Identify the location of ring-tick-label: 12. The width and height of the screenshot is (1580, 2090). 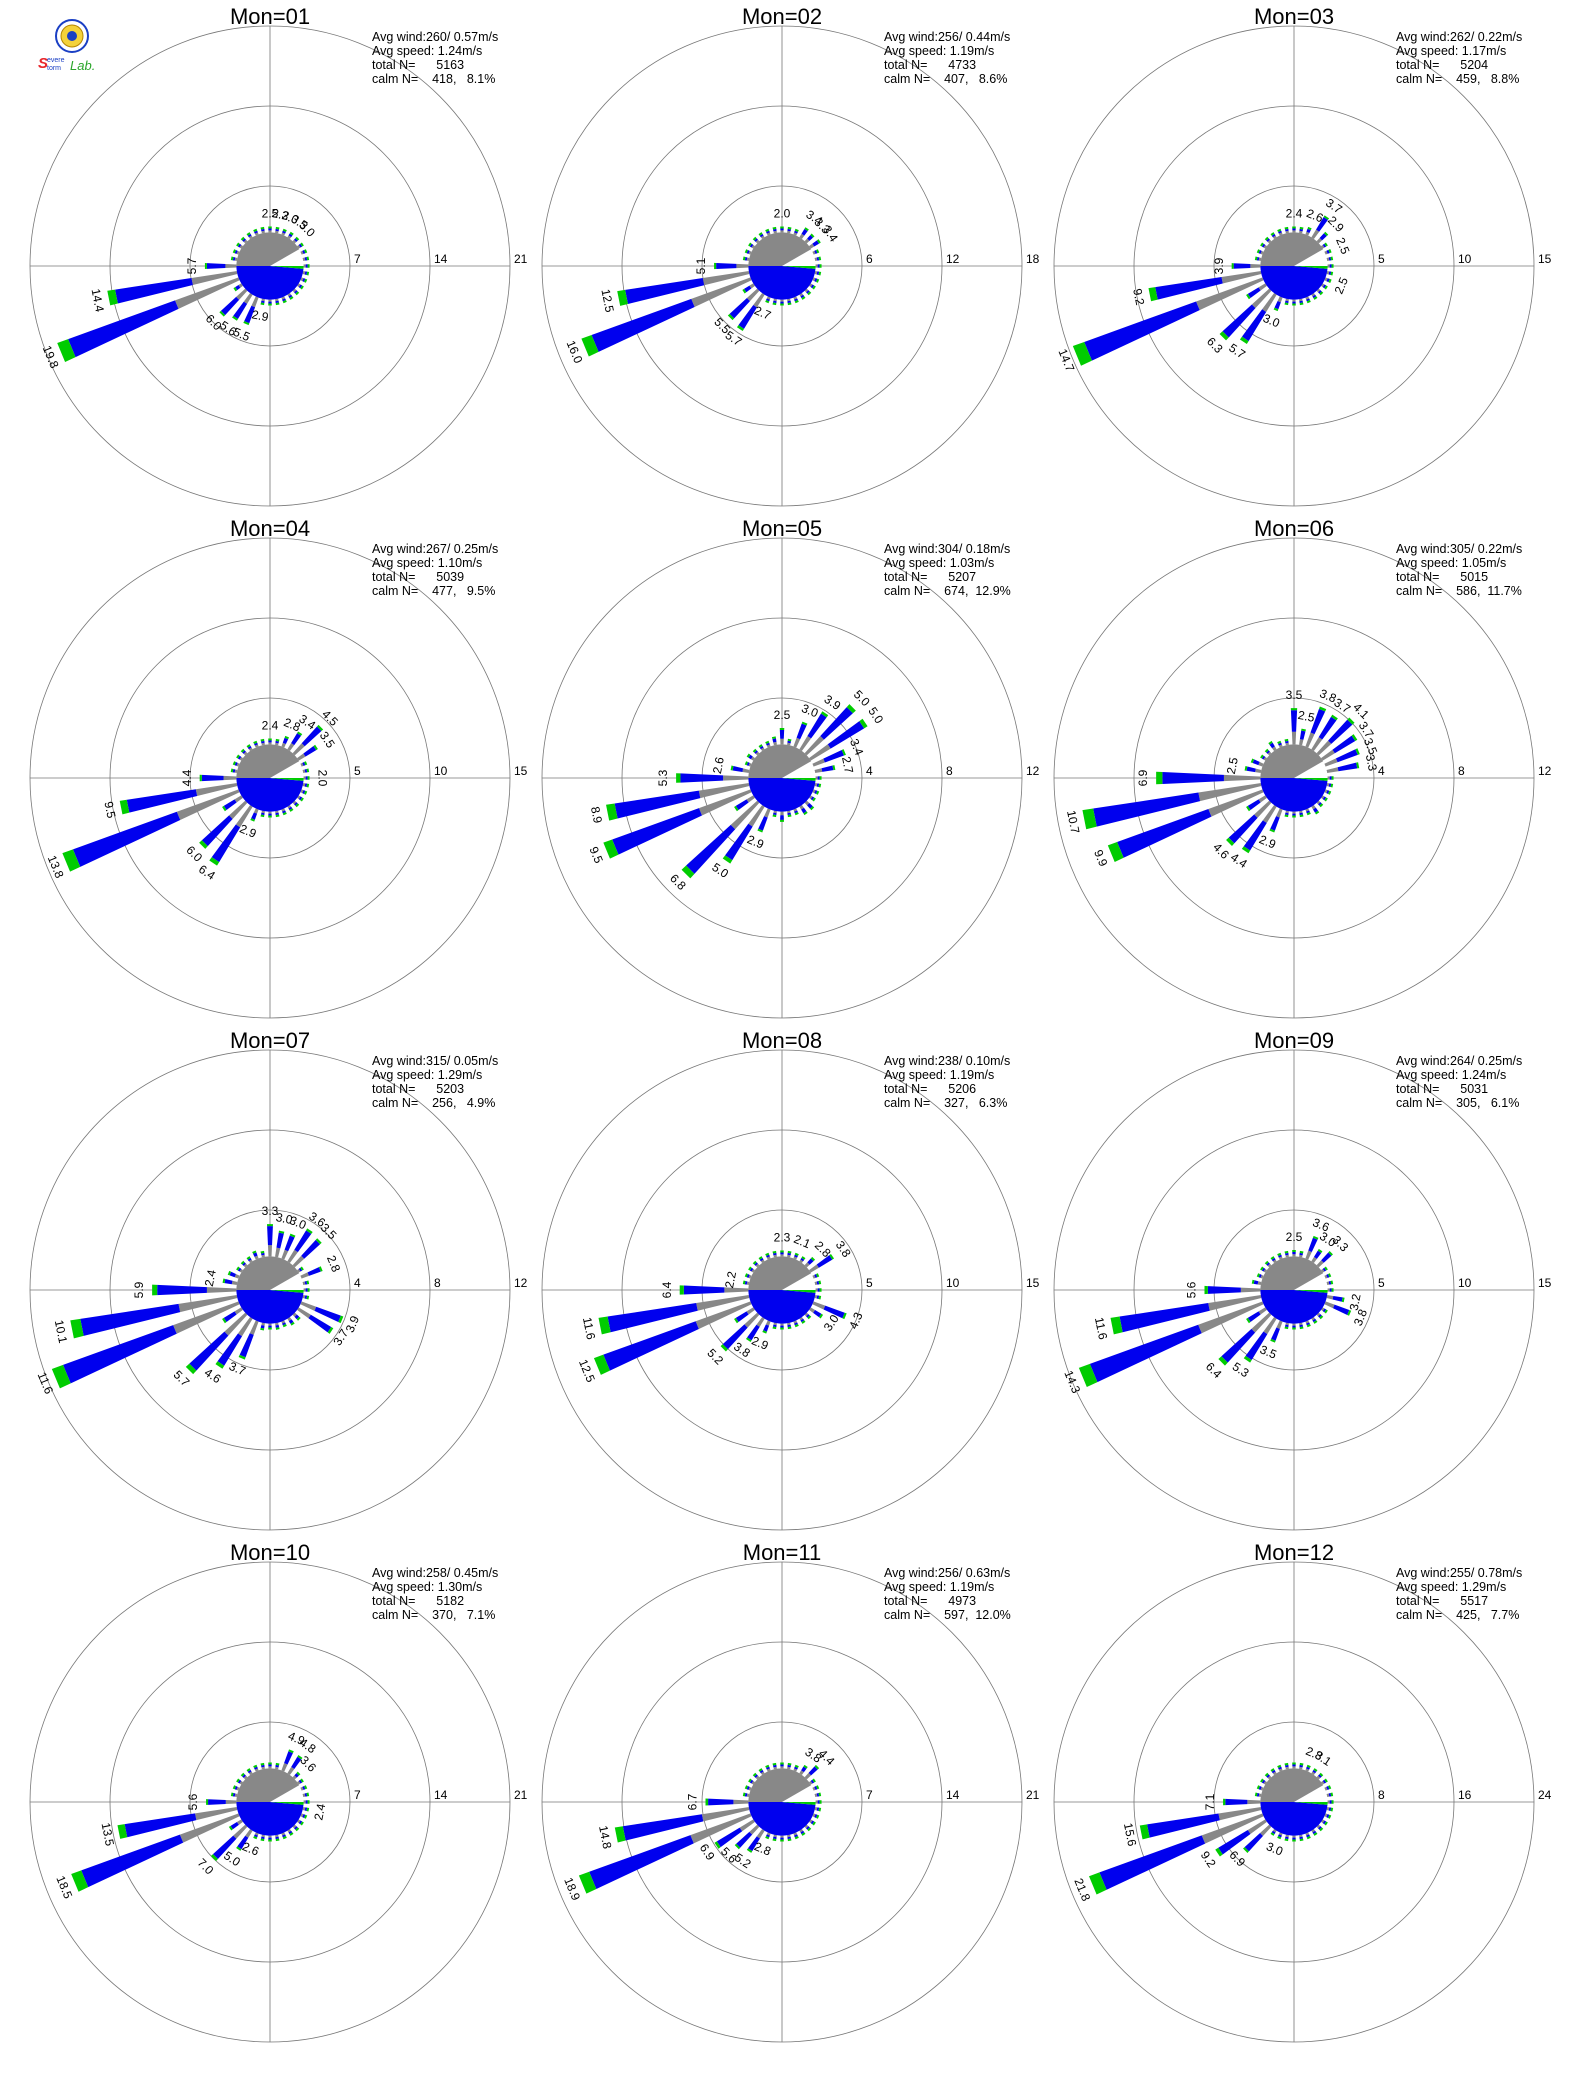
(521, 1283).